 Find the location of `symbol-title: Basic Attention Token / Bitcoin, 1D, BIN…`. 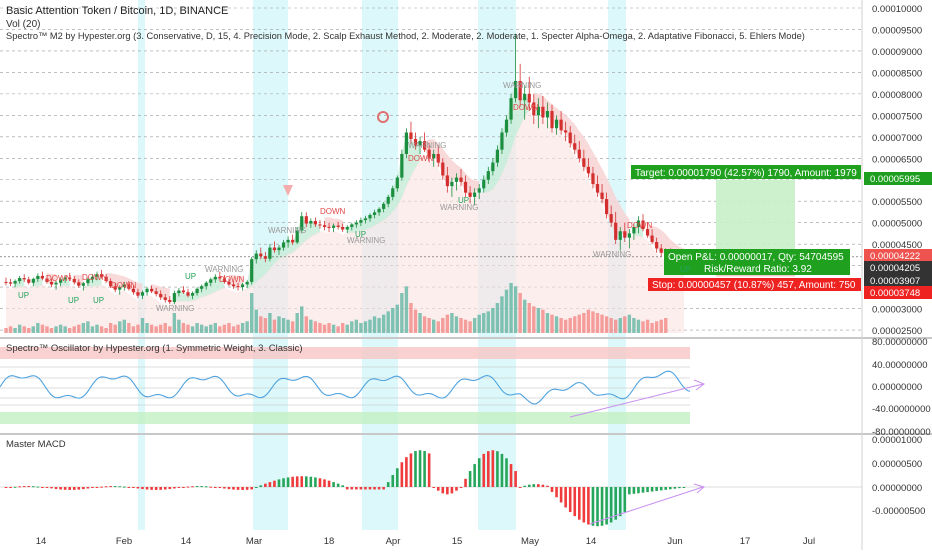

symbol-title: Basic Attention Token / Bitcoin, 1D, BIN… is located at coordinates (117, 11).